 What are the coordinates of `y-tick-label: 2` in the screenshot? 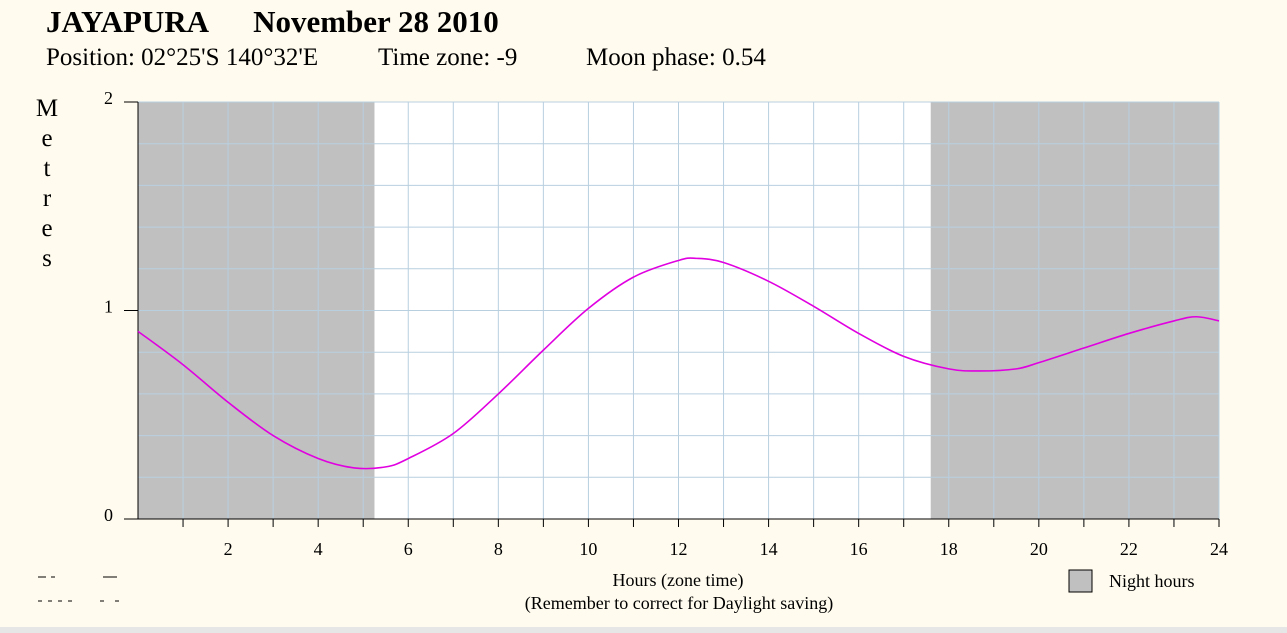 It's located at (108, 98).